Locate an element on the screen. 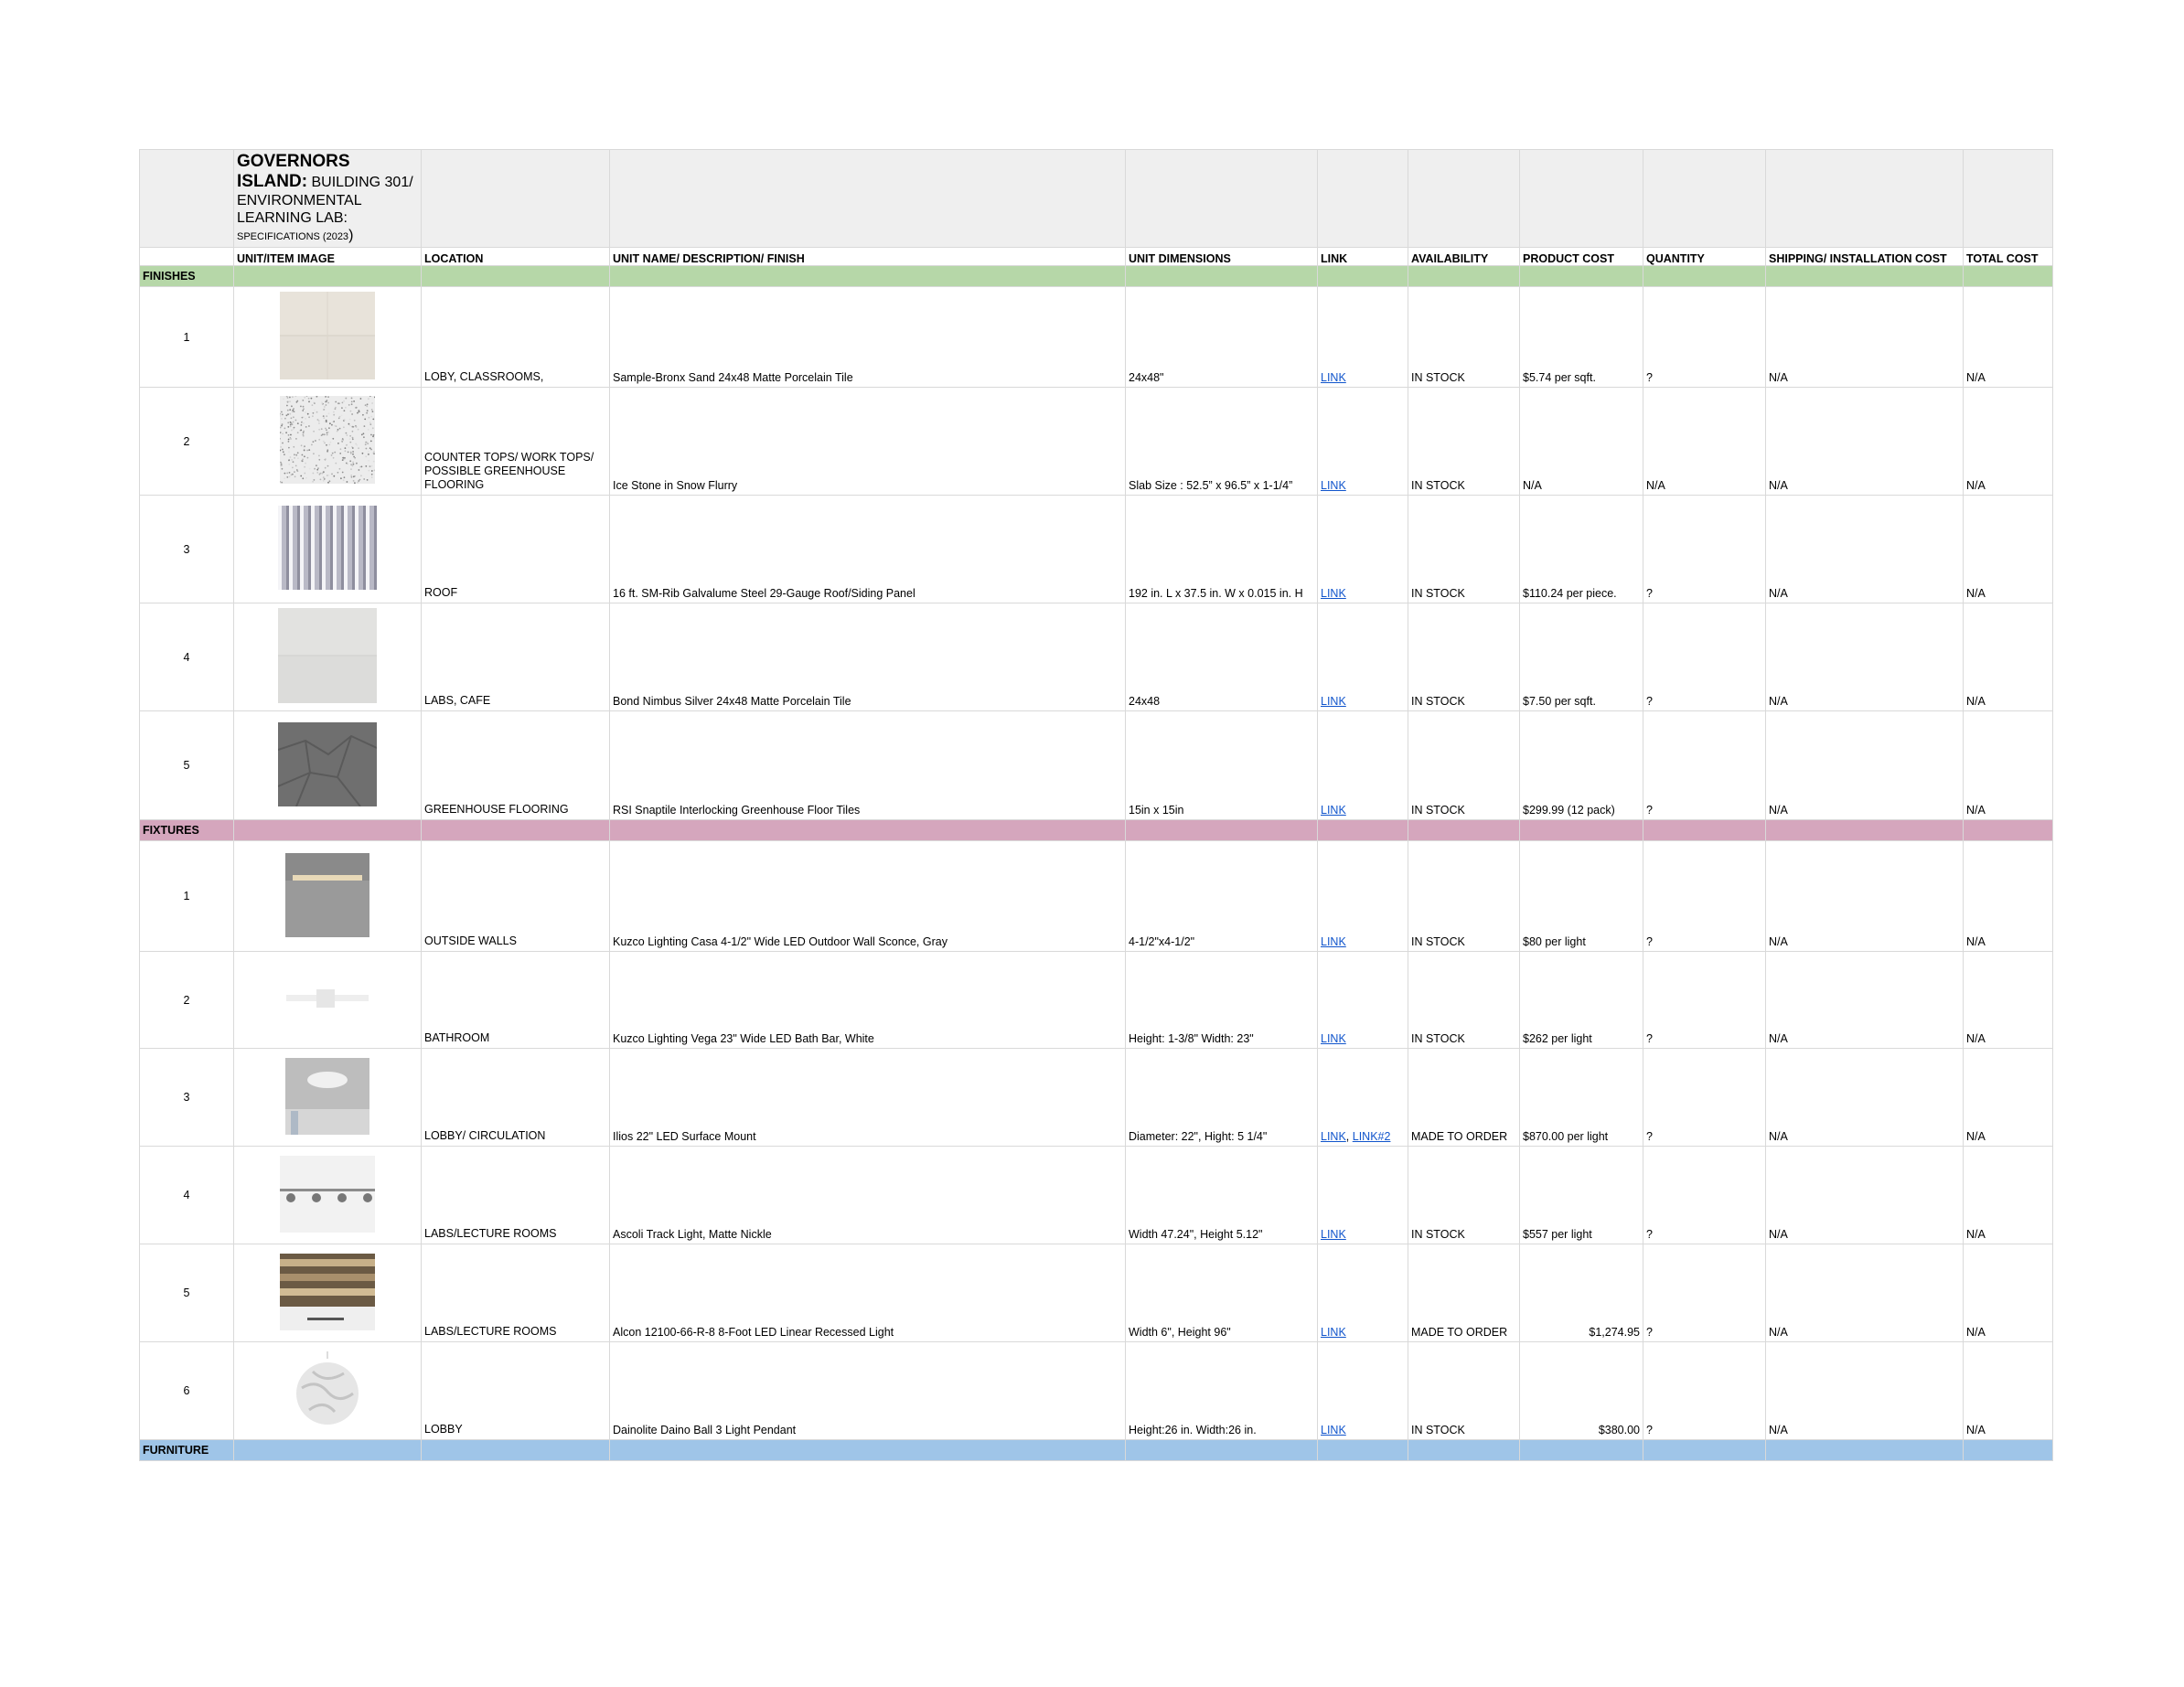 The height and width of the screenshot is (1687, 2184). row-number: 2 is located at coordinates (186, 1000).